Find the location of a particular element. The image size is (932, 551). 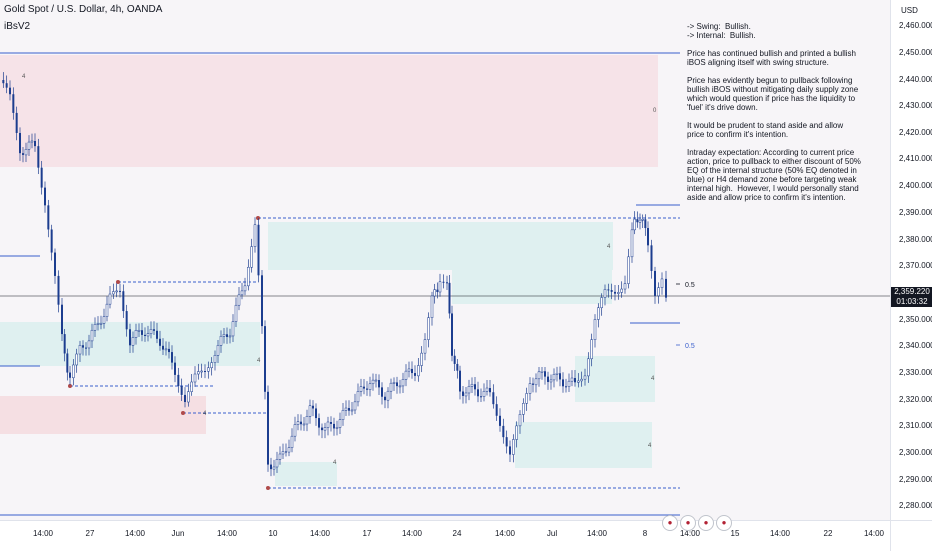

price-tick-label: 2,400.000 is located at coordinates (915, 185).